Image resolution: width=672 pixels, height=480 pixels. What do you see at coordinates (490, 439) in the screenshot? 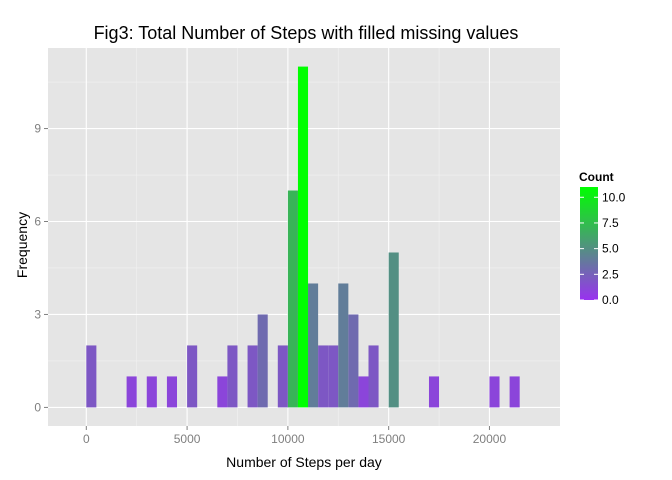
I see `x-tick-label: 20000` at bounding box center [490, 439].